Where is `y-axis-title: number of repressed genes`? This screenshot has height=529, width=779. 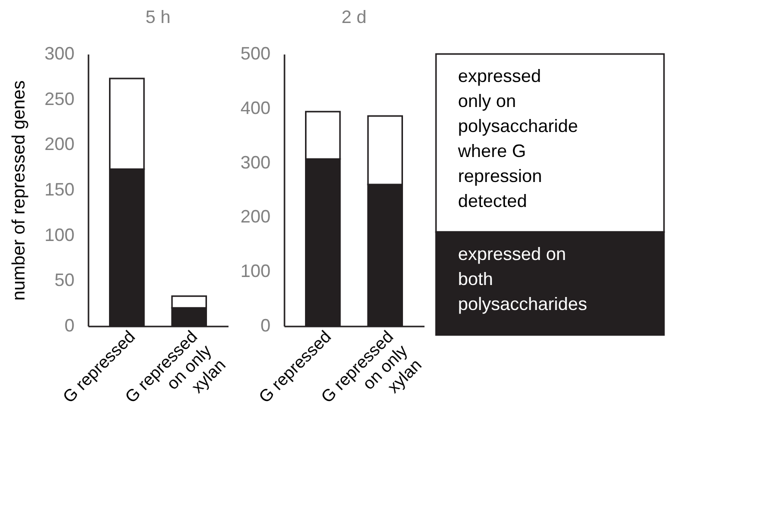
y-axis-title: number of repressed genes is located at coordinates (18, 190).